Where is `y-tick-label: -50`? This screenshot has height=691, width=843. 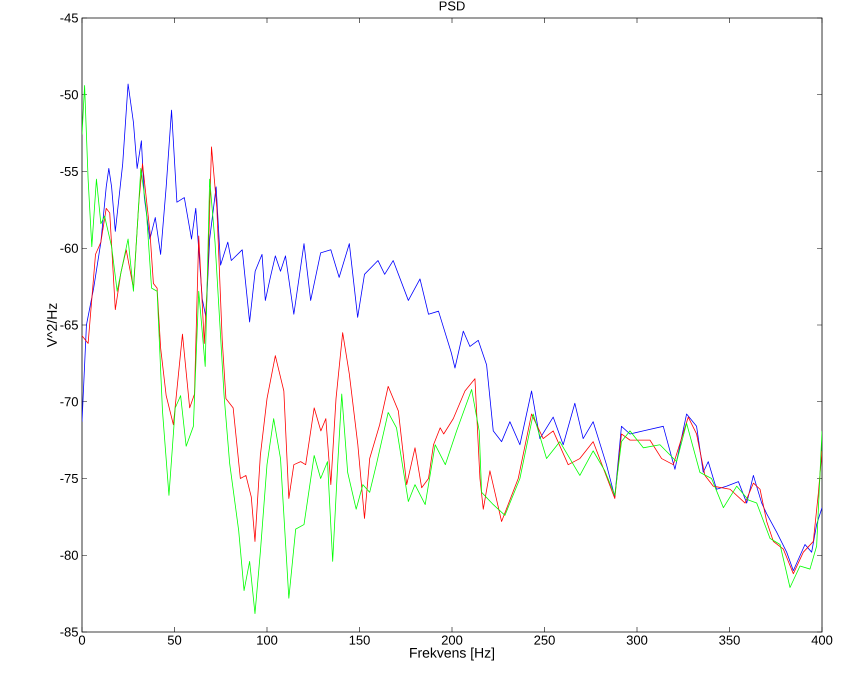
y-tick-label: -50 is located at coordinates (69, 95).